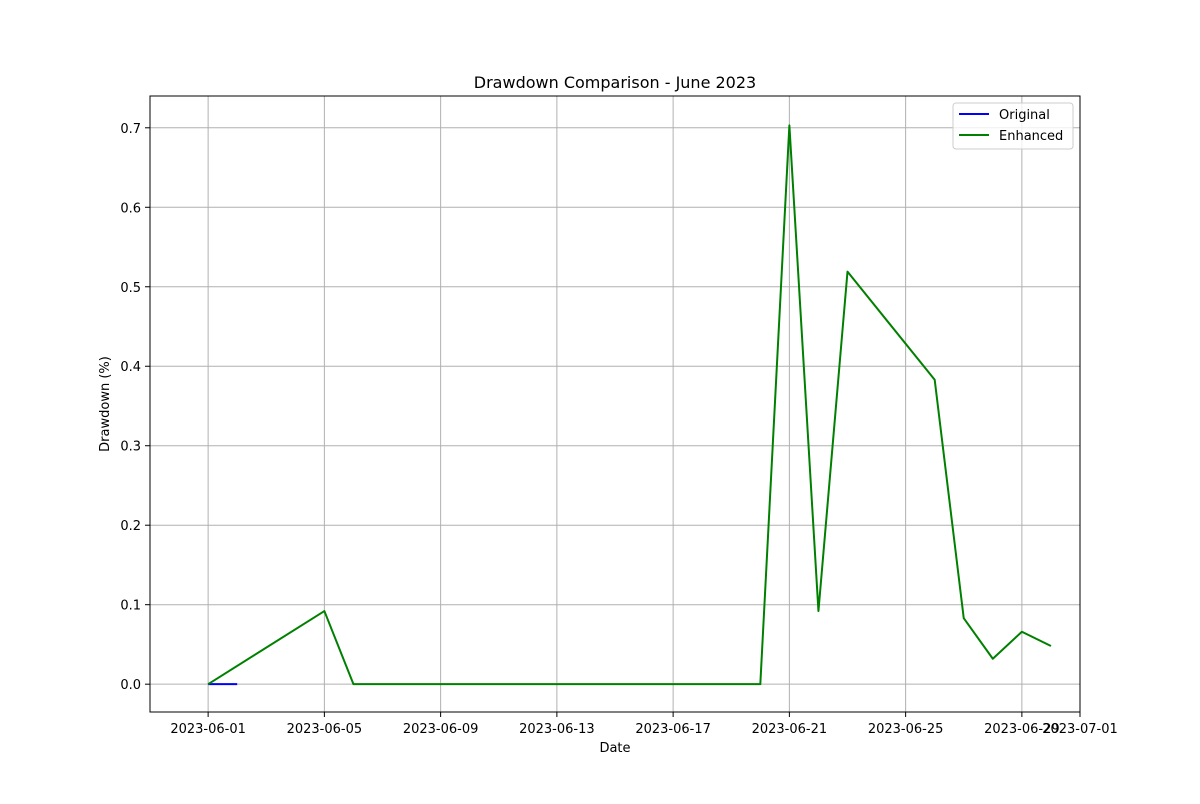 The height and width of the screenshot is (804, 1200). What do you see at coordinates (441, 729) in the screenshot?
I see `x-tick-label: 2023-06-09` at bounding box center [441, 729].